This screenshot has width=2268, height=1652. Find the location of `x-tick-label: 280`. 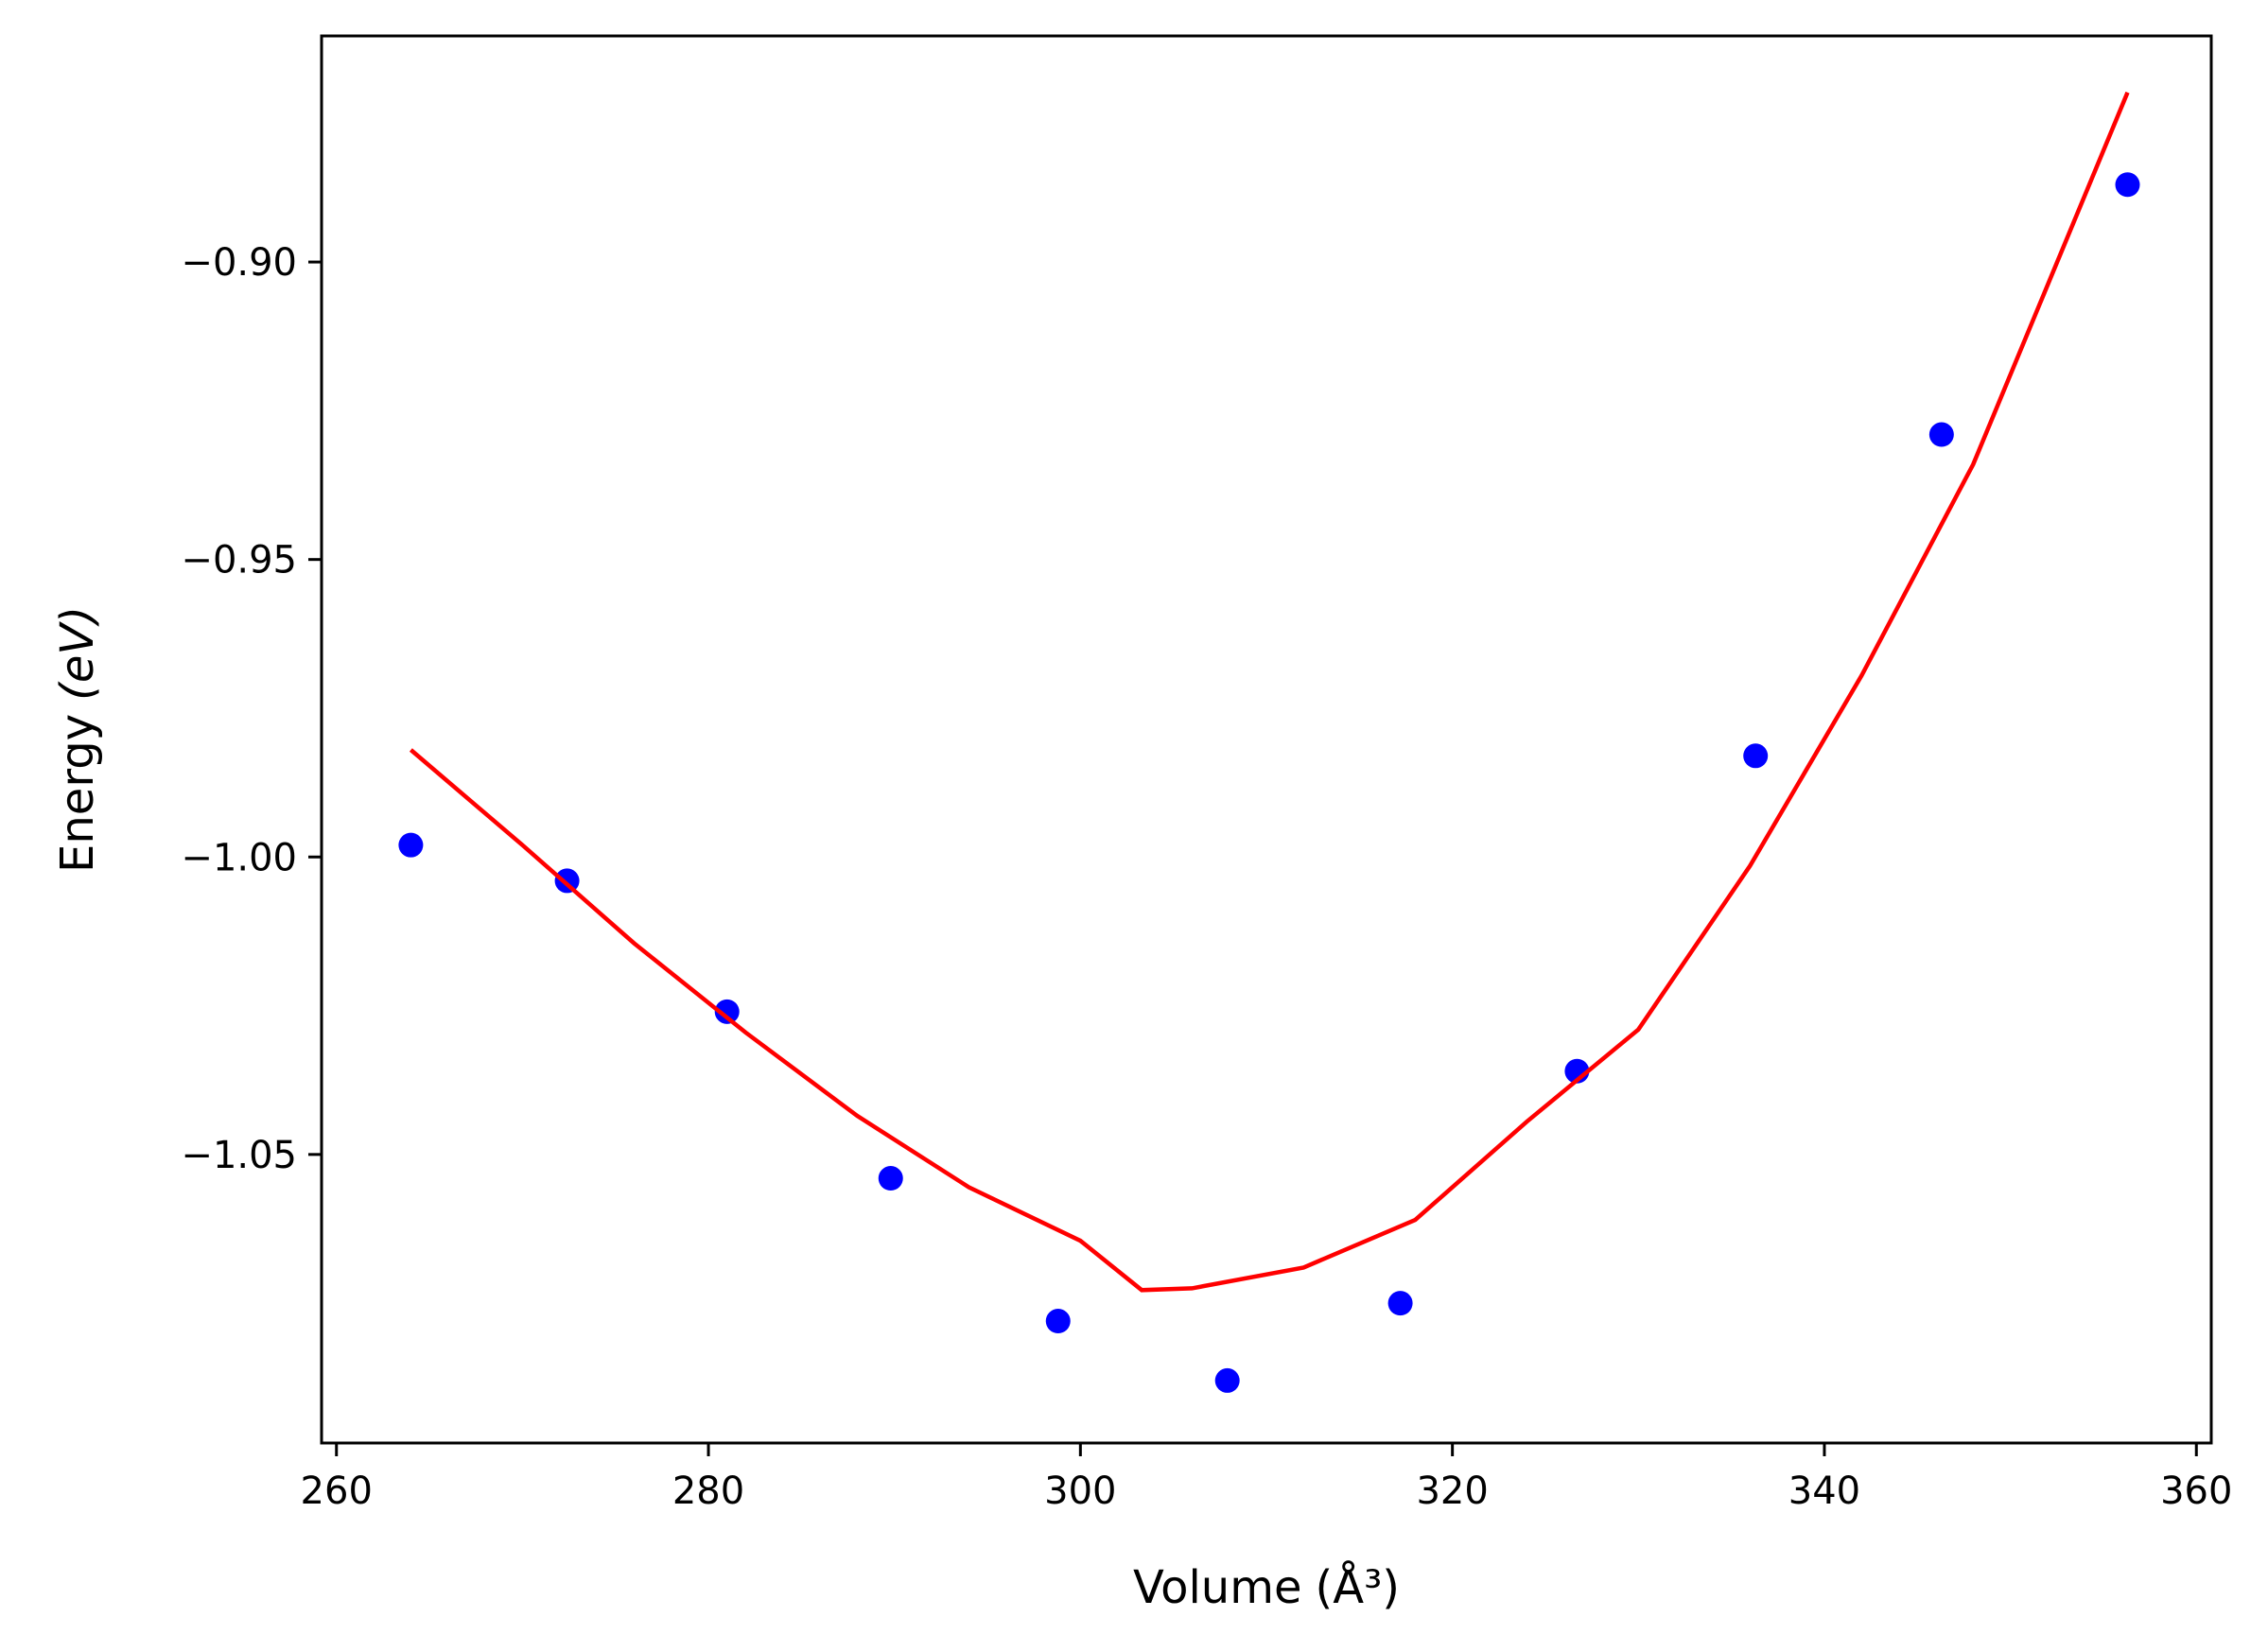

x-tick-label: 280 is located at coordinates (708, 1491).